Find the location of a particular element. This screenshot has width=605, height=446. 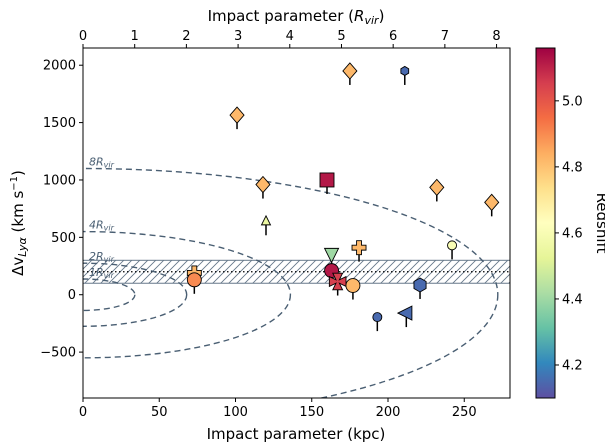

x-tick-label-0: 0 is located at coordinates (83, 412).